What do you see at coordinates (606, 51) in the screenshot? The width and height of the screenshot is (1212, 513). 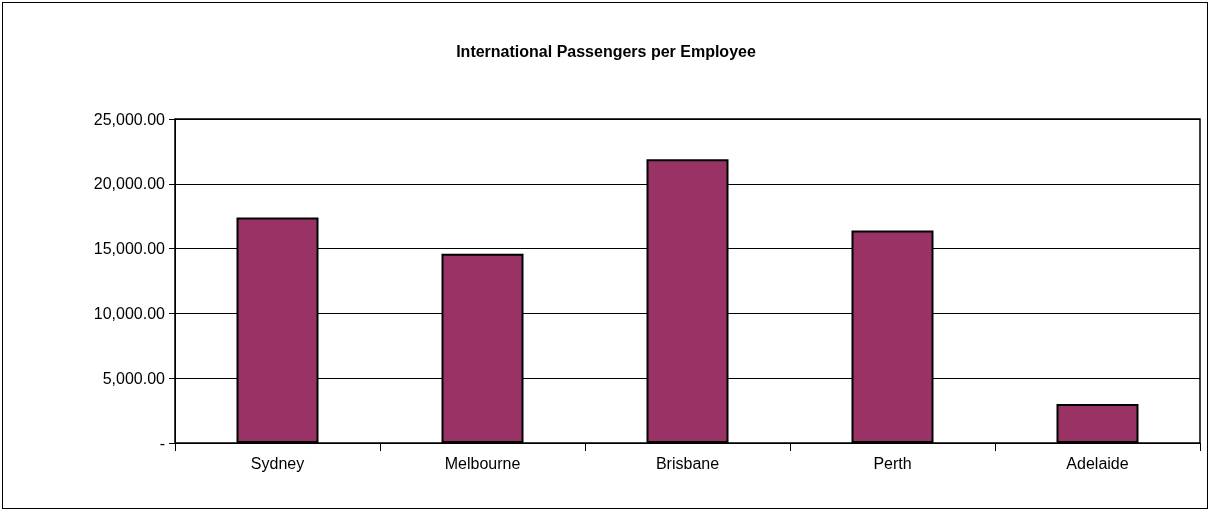 I see `chart-title: International Passengers per Employee` at bounding box center [606, 51].